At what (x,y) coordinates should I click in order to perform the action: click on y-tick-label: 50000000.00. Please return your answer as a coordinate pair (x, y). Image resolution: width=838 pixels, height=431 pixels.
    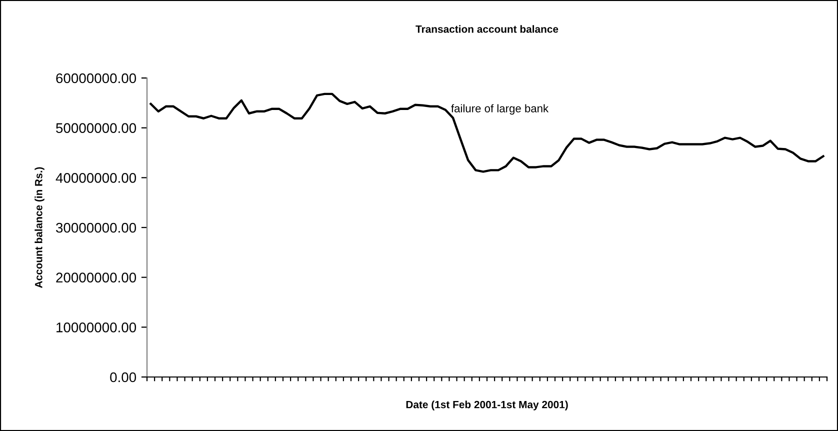
    Looking at the image, I should click on (96, 128).